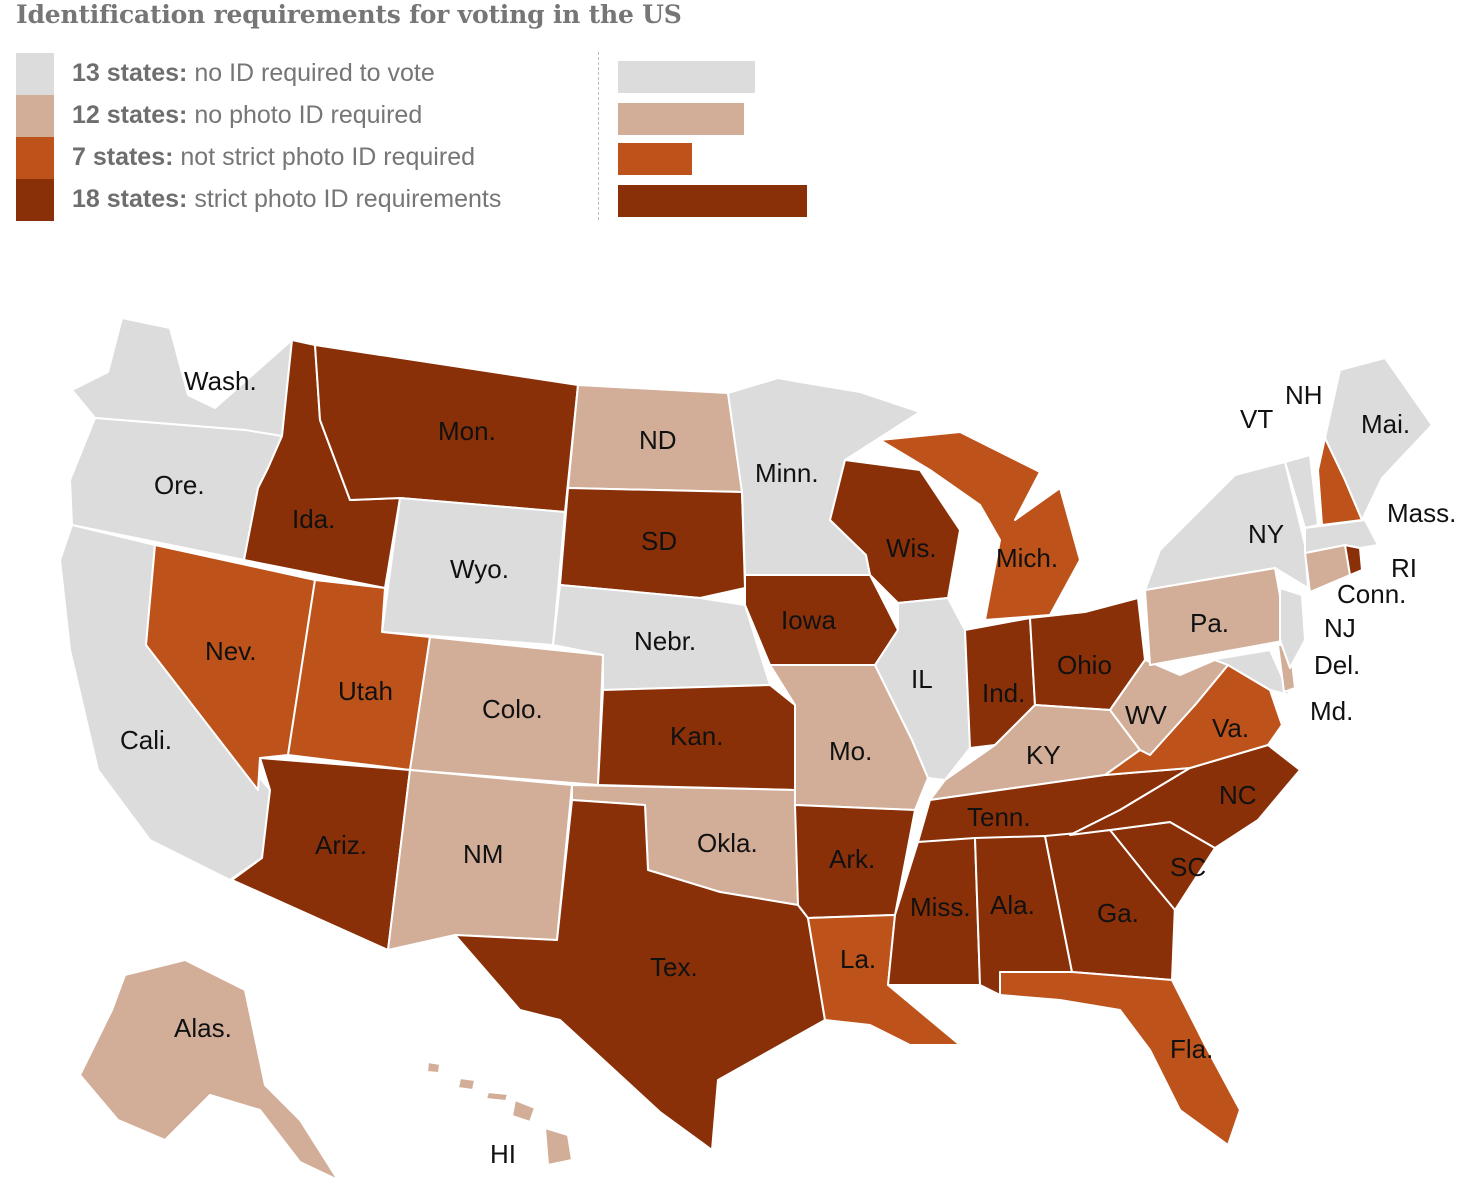  Describe the element at coordinates (658, 440) in the screenshot. I see `label-nd: ND` at that location.